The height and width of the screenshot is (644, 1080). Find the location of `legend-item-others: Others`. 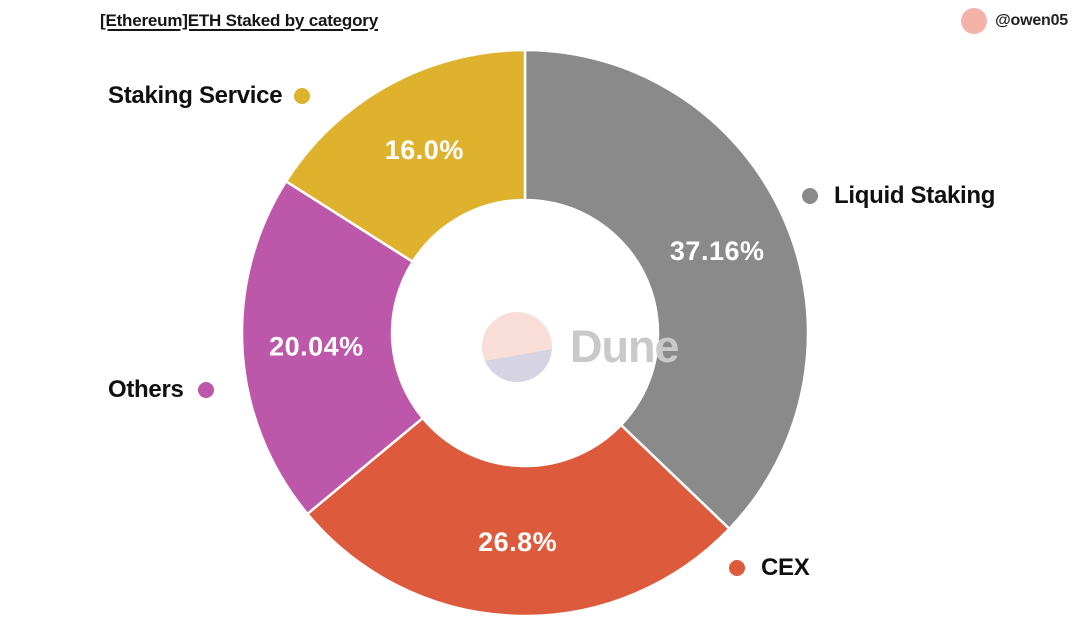

legend-item-others: Others is located at coordinates (161, 390).